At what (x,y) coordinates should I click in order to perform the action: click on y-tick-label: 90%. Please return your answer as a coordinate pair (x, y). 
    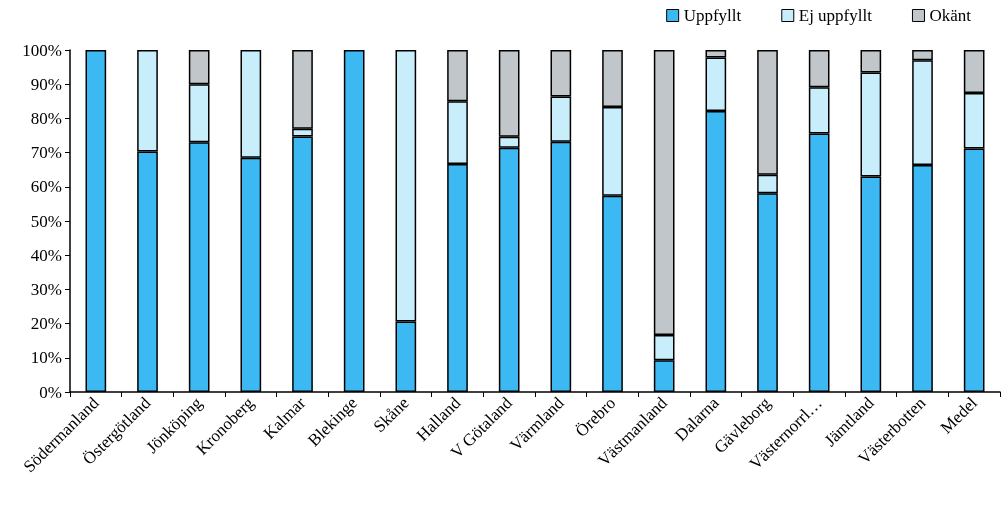
    Looking at the image, I should click on (46, 84).